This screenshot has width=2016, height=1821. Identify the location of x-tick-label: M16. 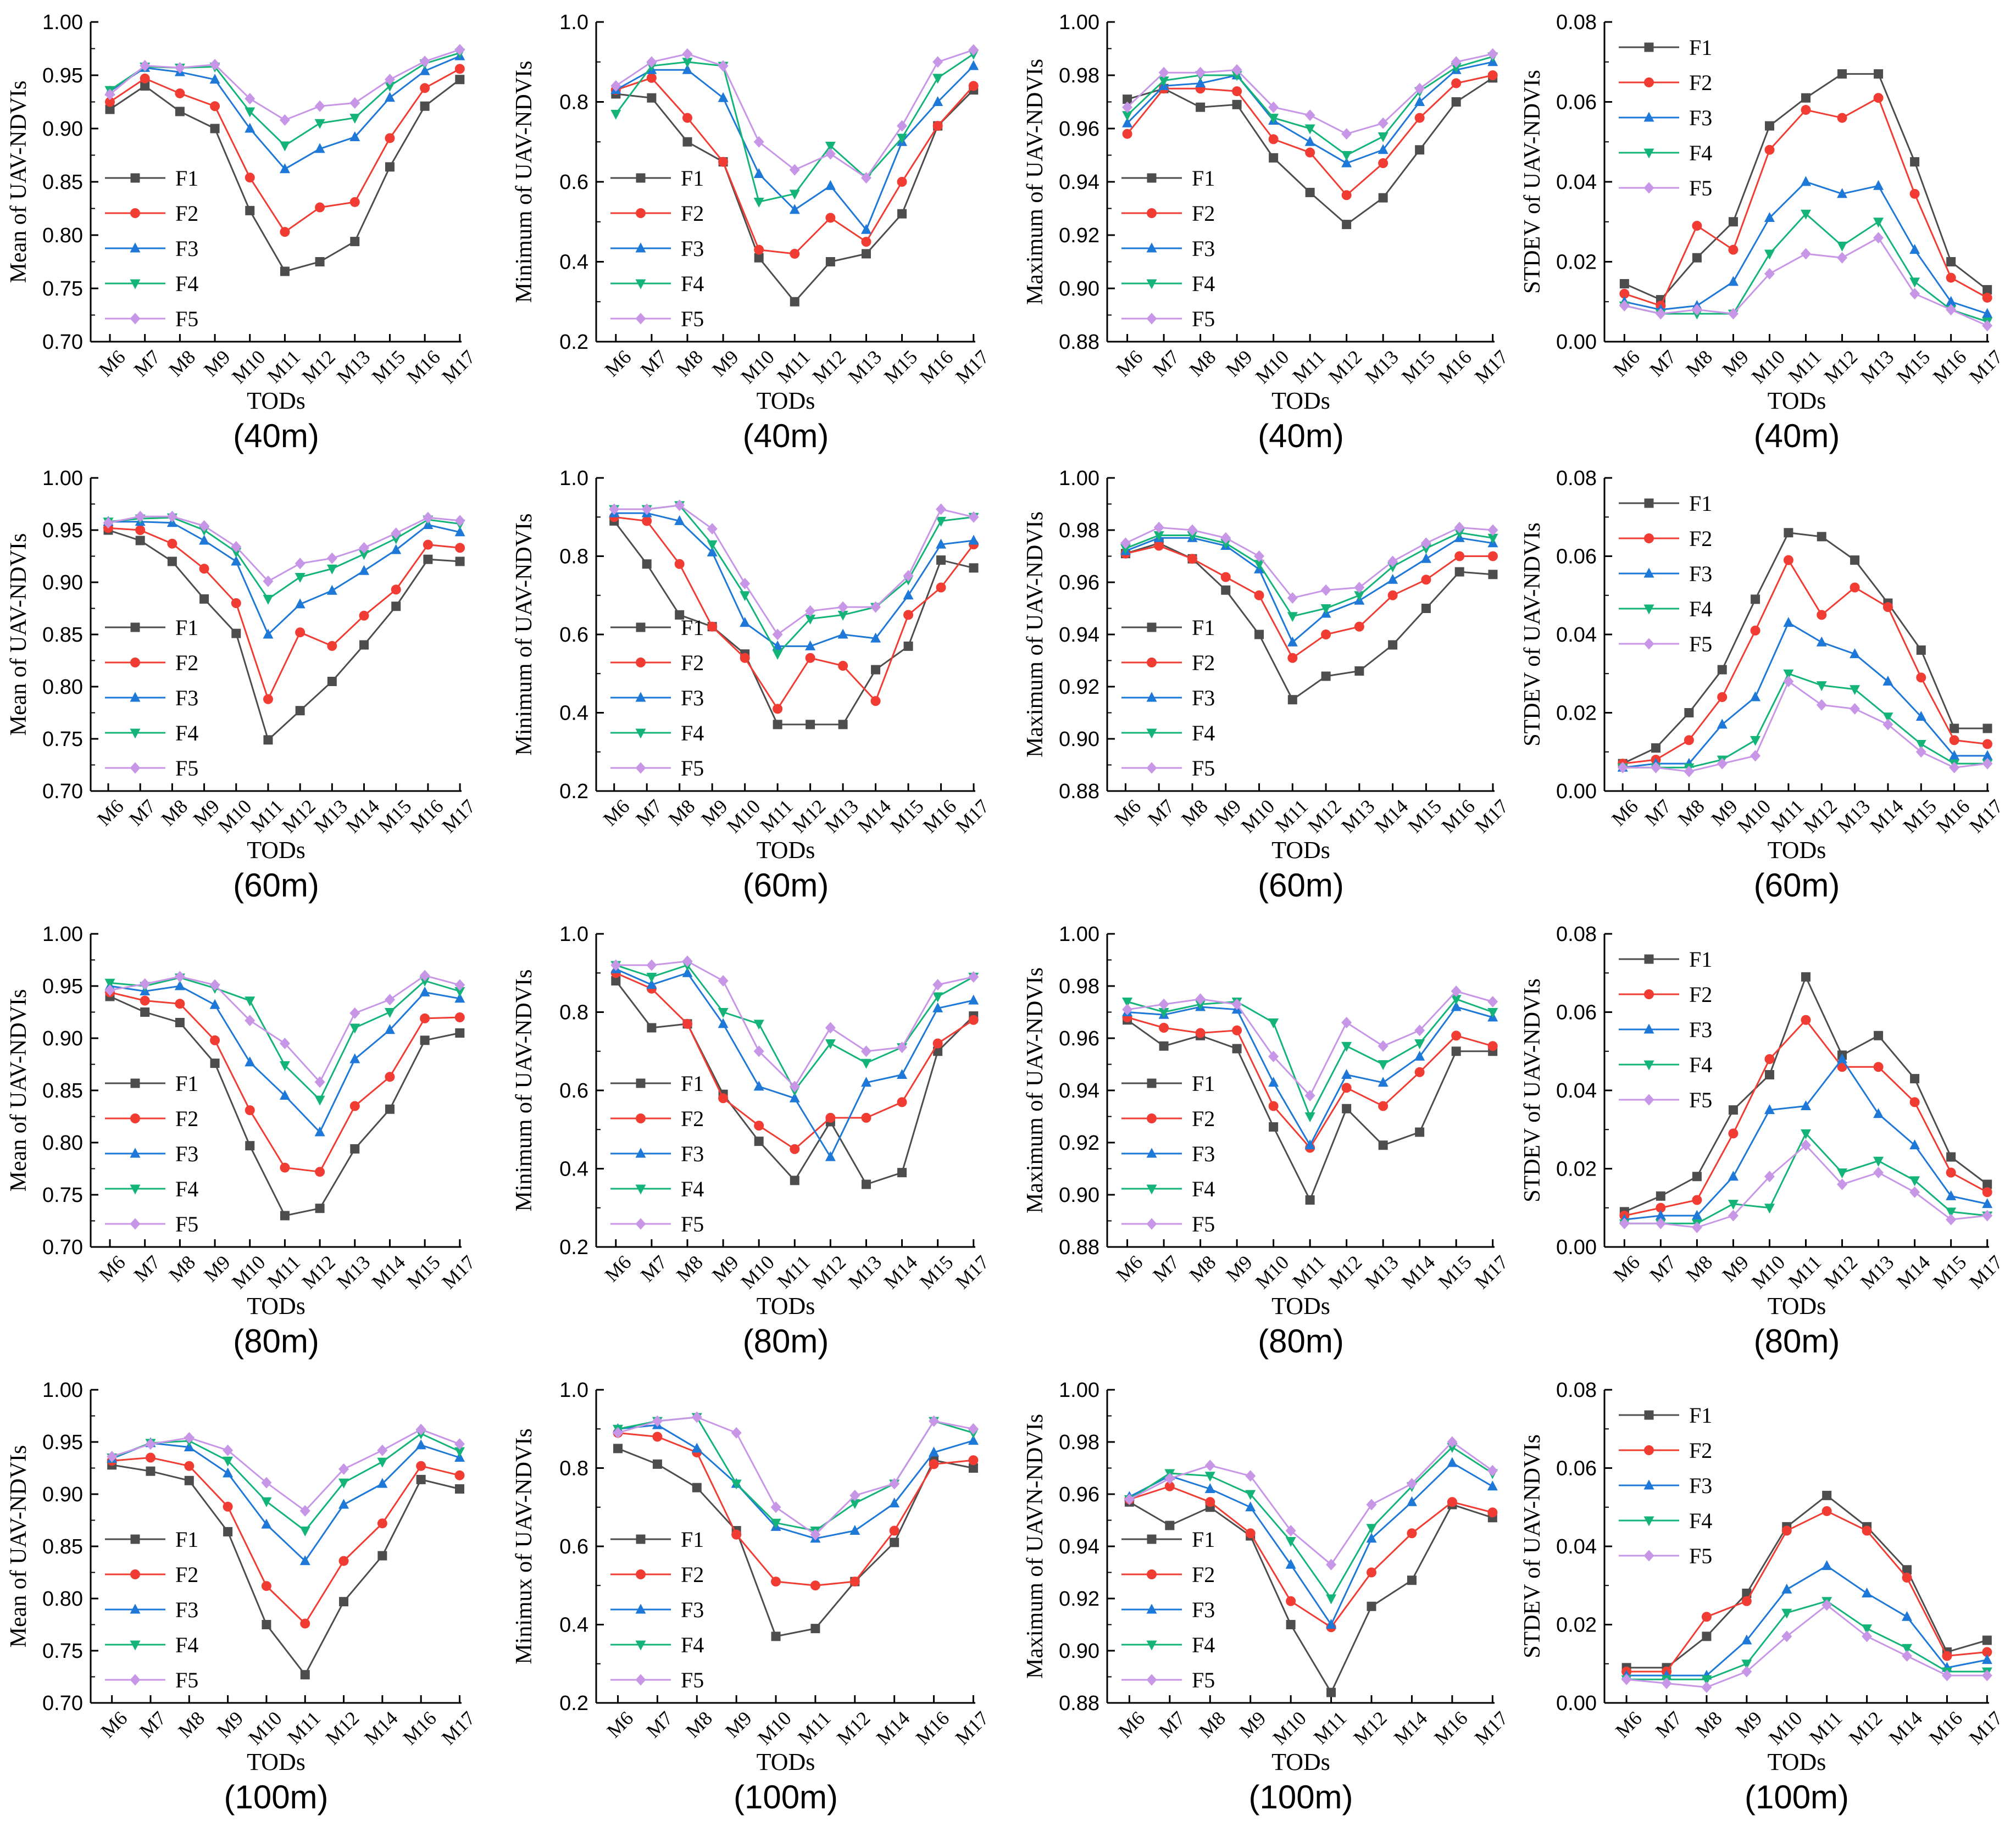
(1455, 366).